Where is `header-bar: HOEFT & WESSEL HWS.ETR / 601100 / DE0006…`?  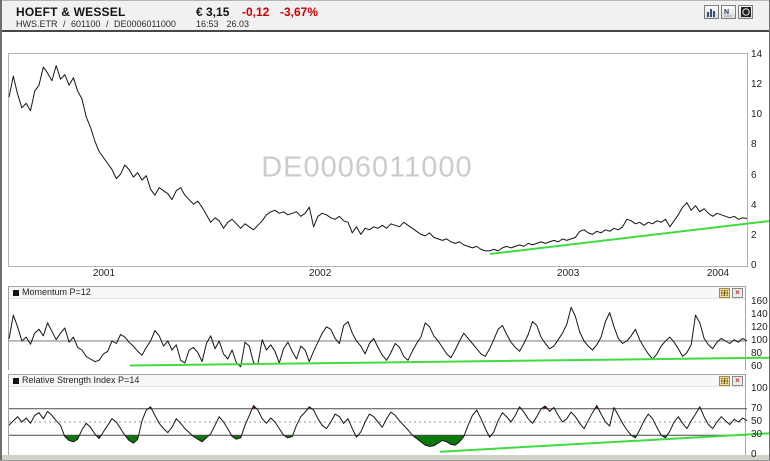 header-bar: HOEFT & WESSEL HWS.ETR / 601100 / DE0006… is located at coordinates (385, 15).